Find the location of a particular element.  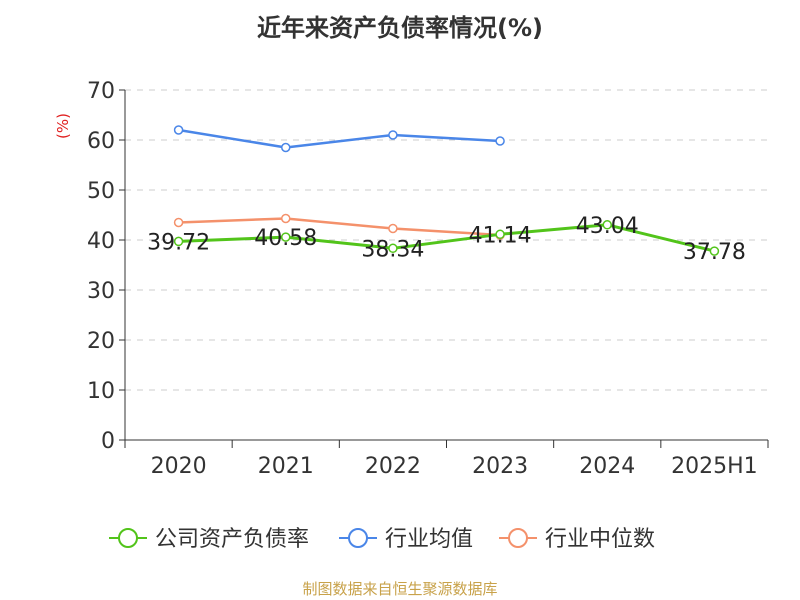

x-tick-label: 2024 is located at coordinates (607, 466).